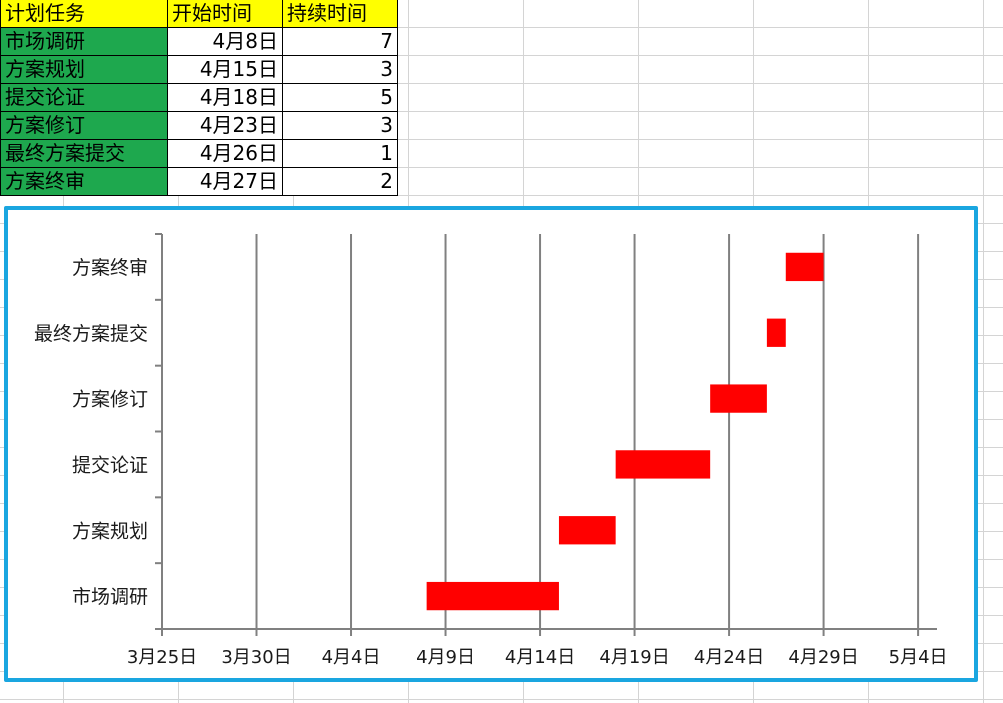 The image size is (1003, 703). What do you see at coordinates (340, 42) in the screenshot?
I see `duration-cell: 7` at bounding box center [340, 42].